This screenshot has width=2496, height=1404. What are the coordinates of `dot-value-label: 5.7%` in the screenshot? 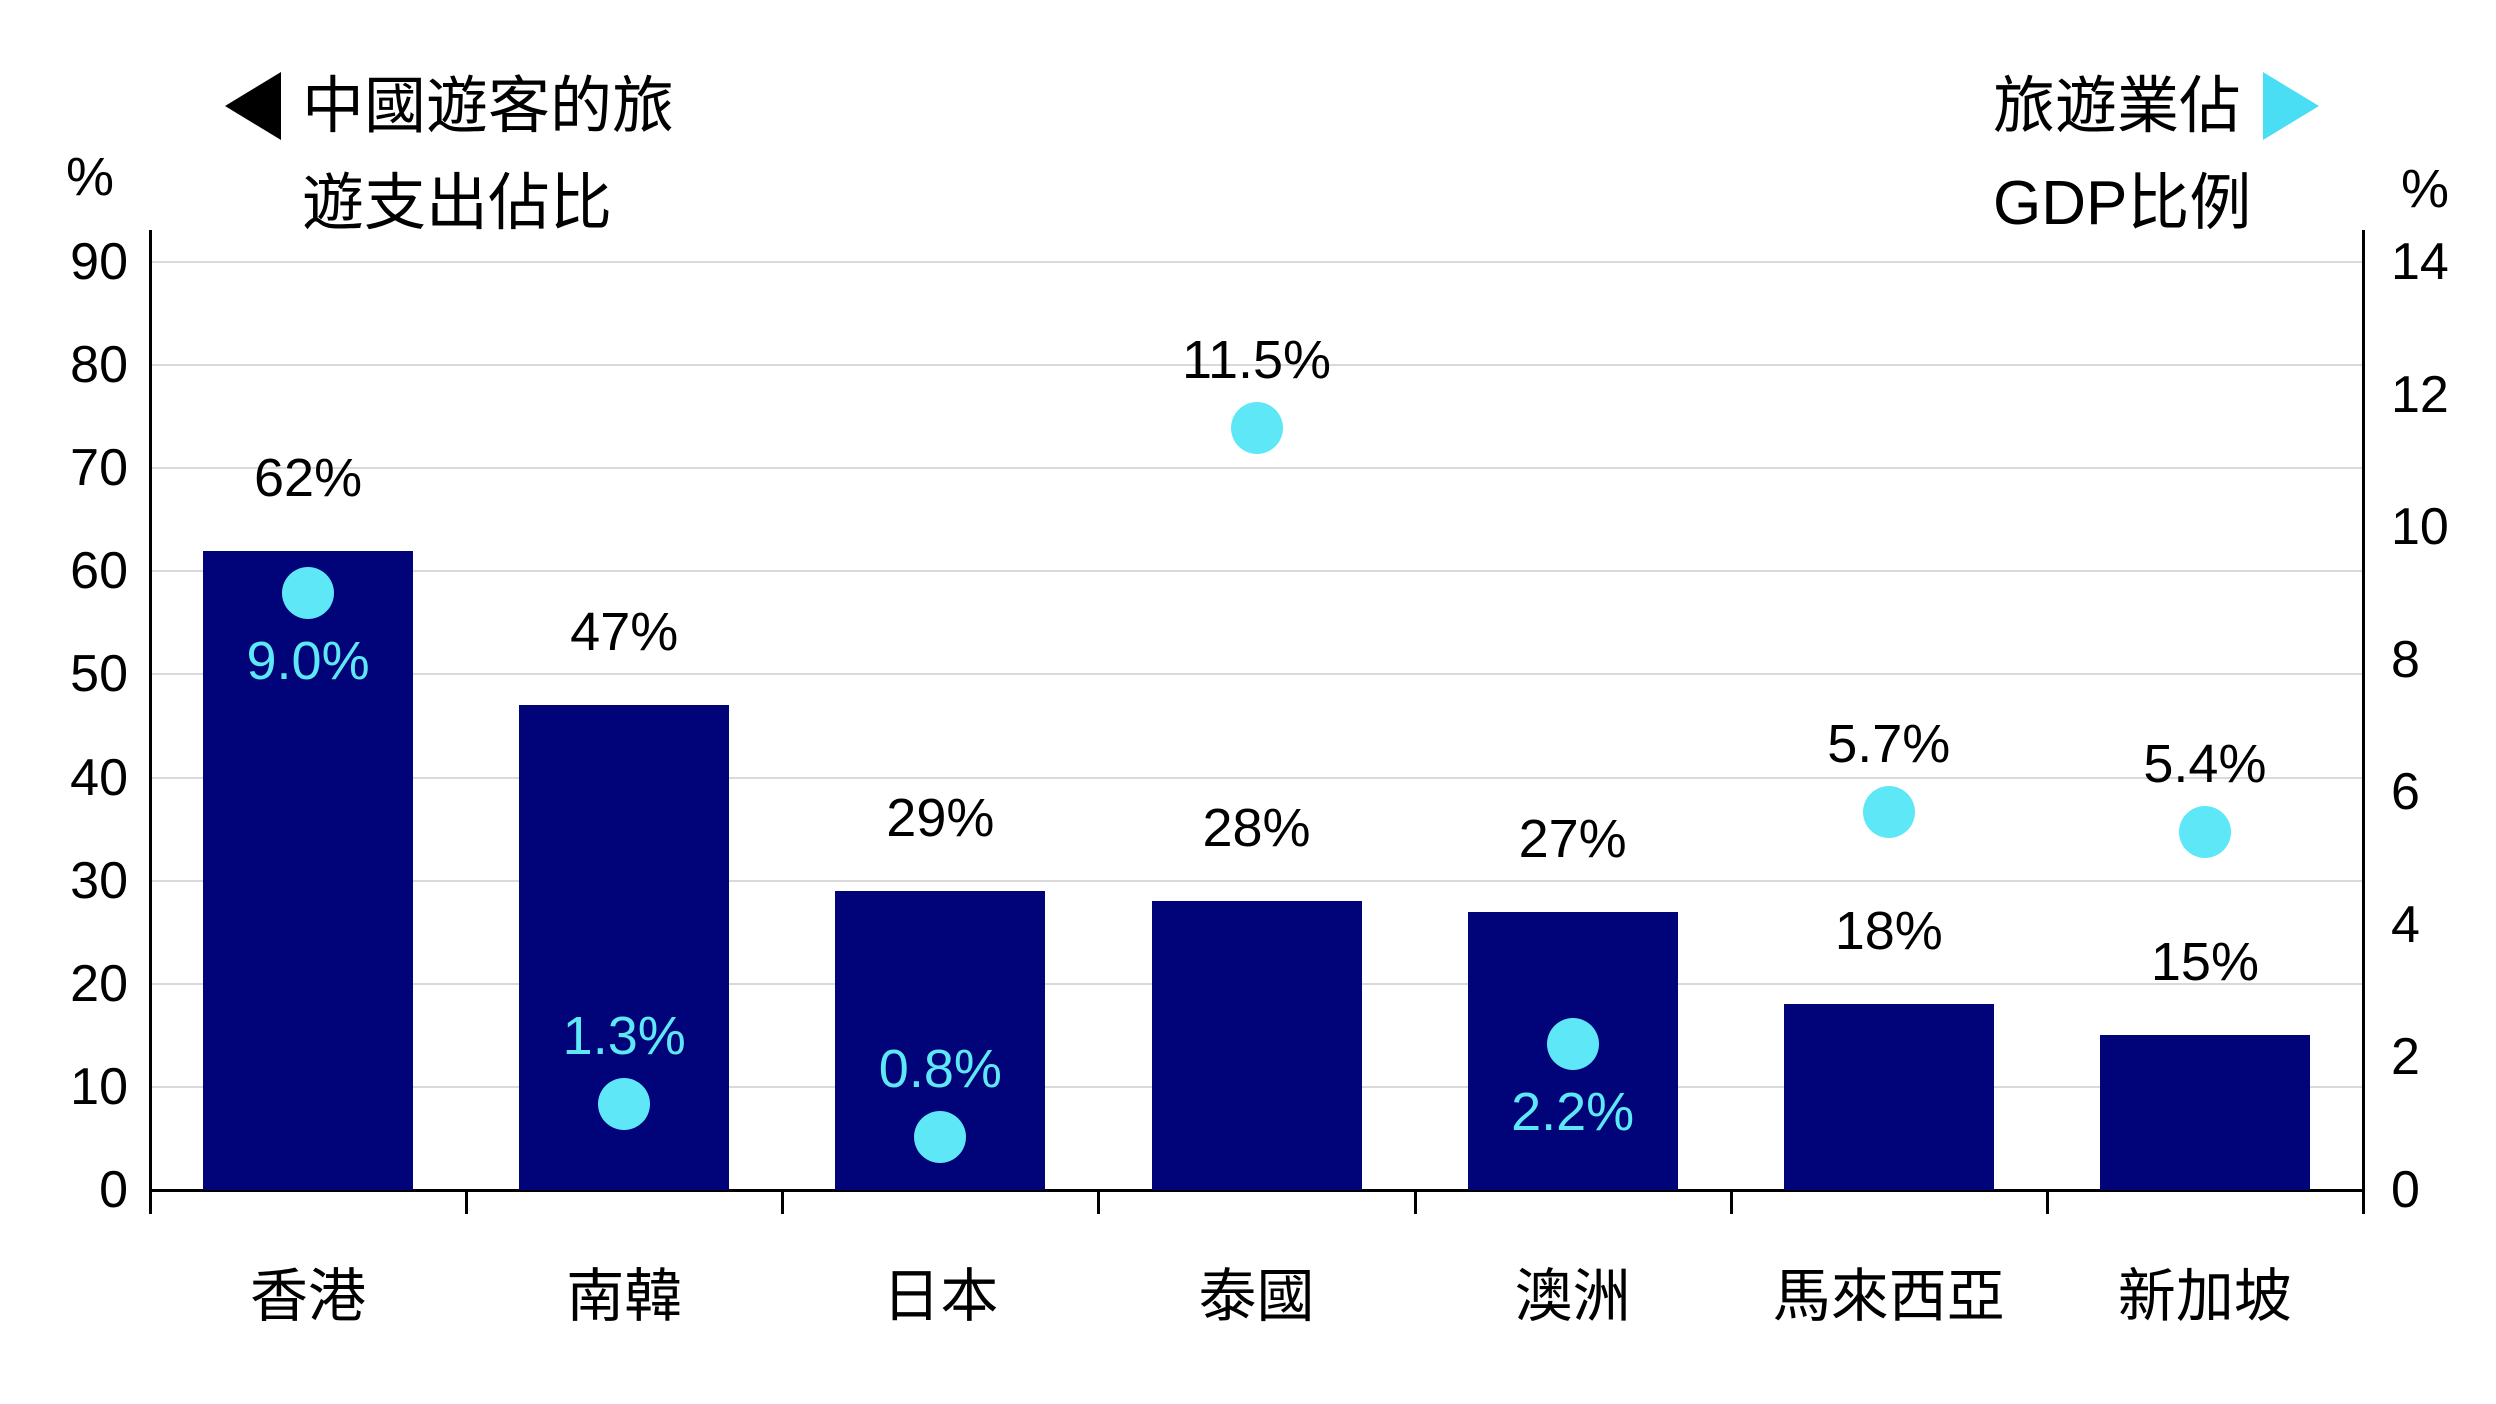 It's located at (1889, 744).